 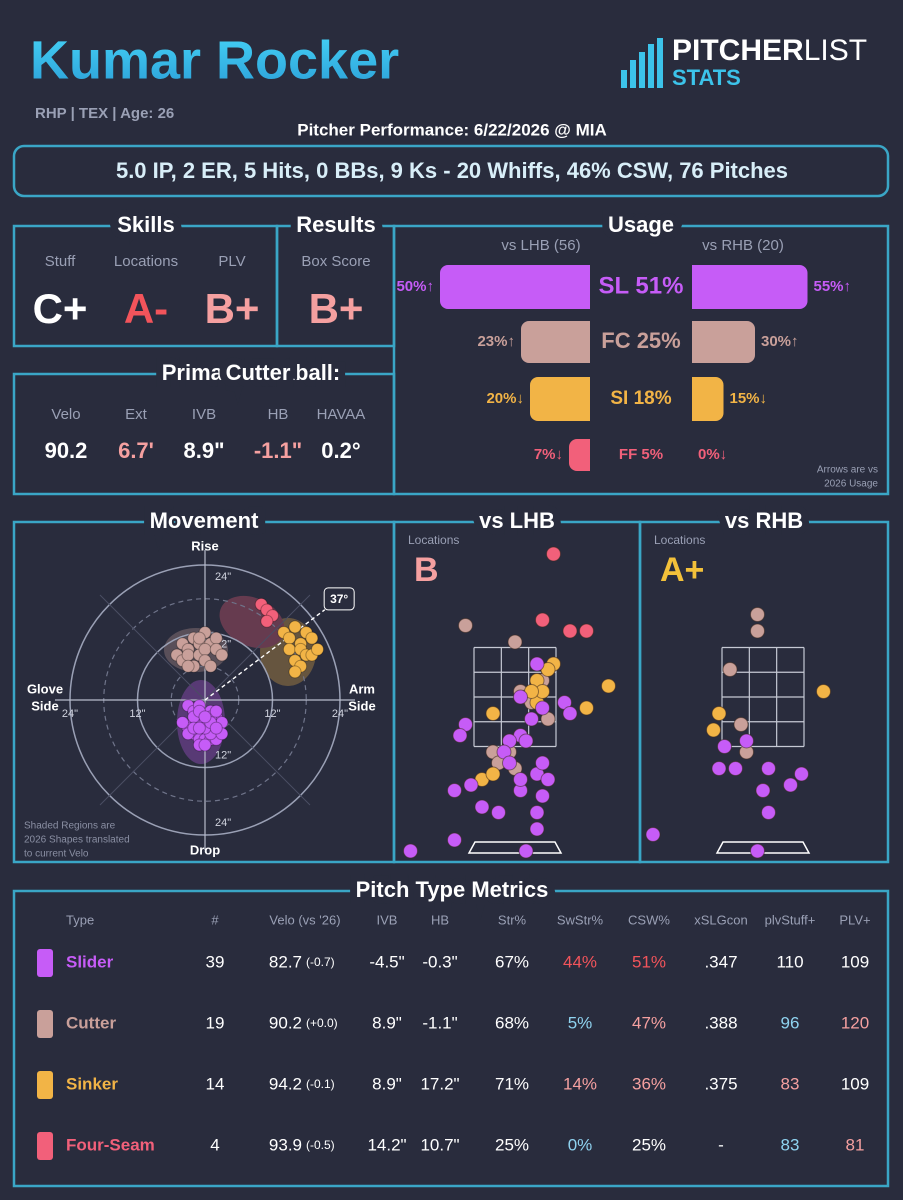 I want to click on table-cell: .347, so click(x=720, y=961).